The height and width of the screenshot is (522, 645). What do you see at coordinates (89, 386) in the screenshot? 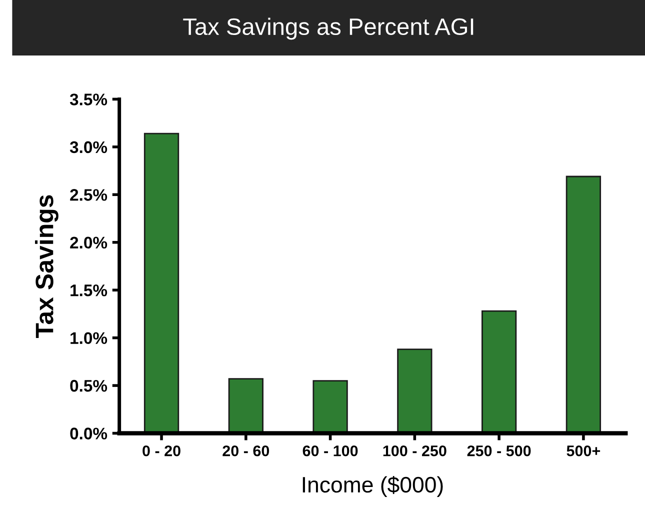
I see `y-tick-label: 0.5%` at bounding box center [89, 386].